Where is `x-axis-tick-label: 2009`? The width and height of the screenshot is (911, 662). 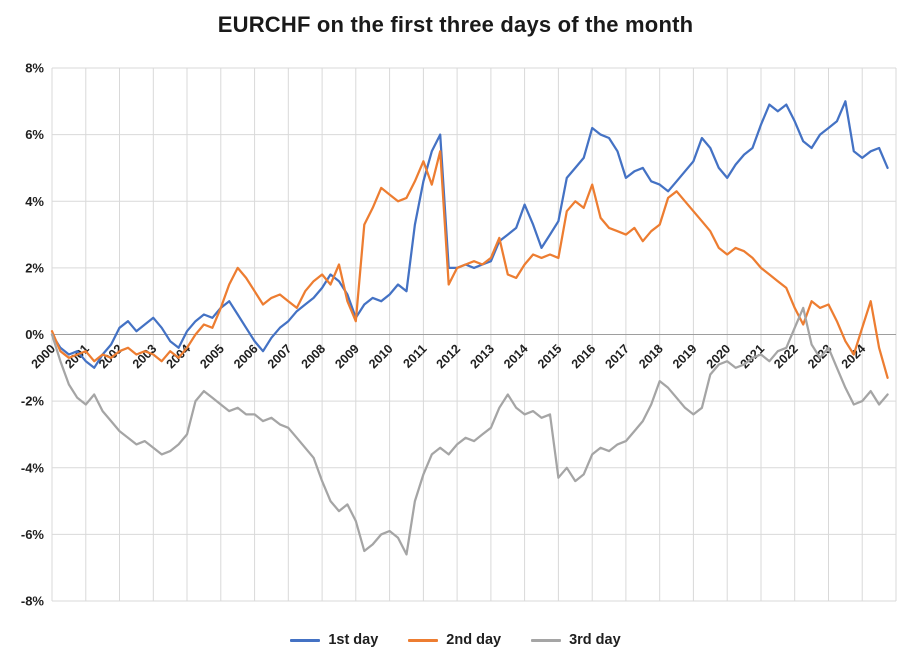
x-axis-tick-label: 2009 is located at coordinates (347, 357).